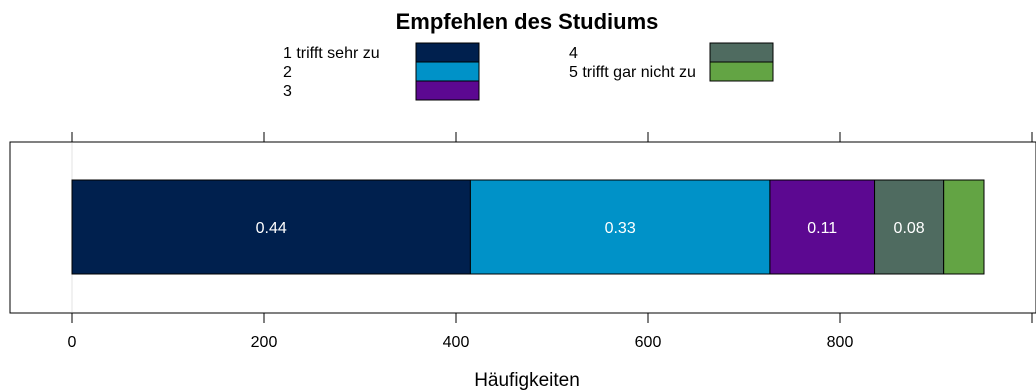  What do you see at coordinates (527, 380) in the screenshot?
I see `x-axis-label: Häufigkeiten` at bounding box center [527, 380].